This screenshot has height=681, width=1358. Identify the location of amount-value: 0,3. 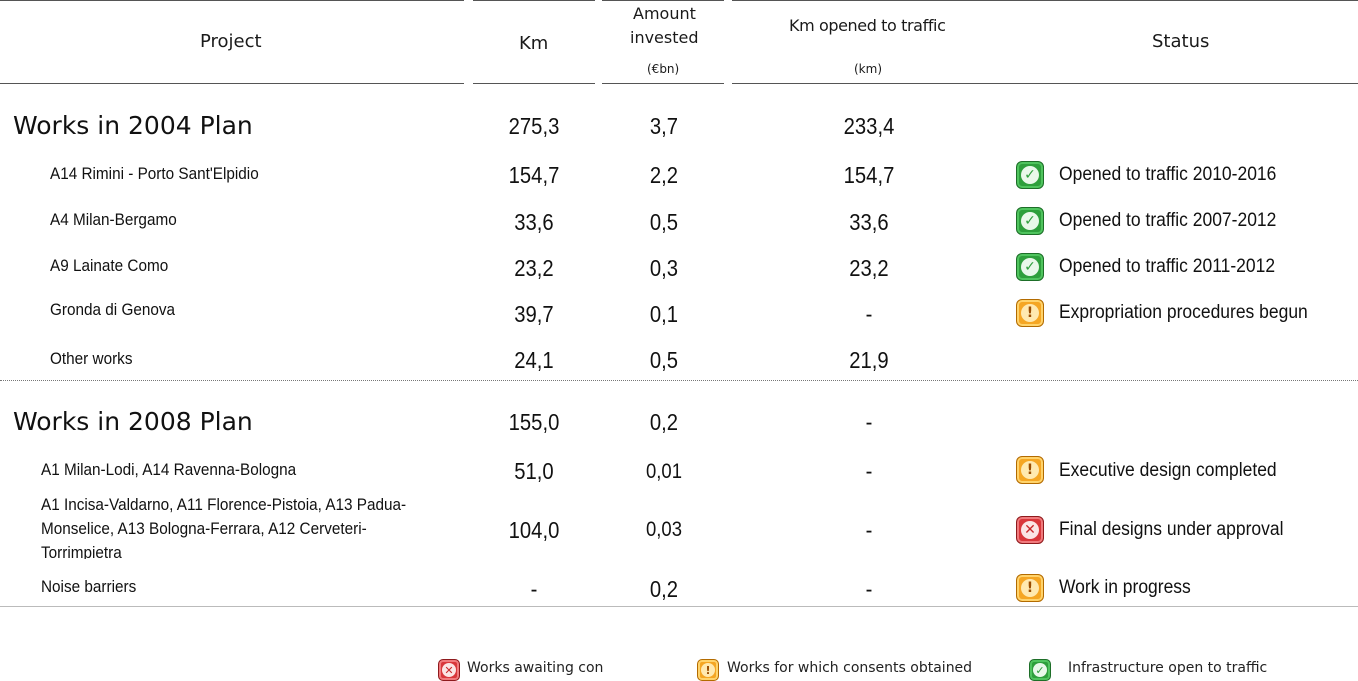
(664, 268).